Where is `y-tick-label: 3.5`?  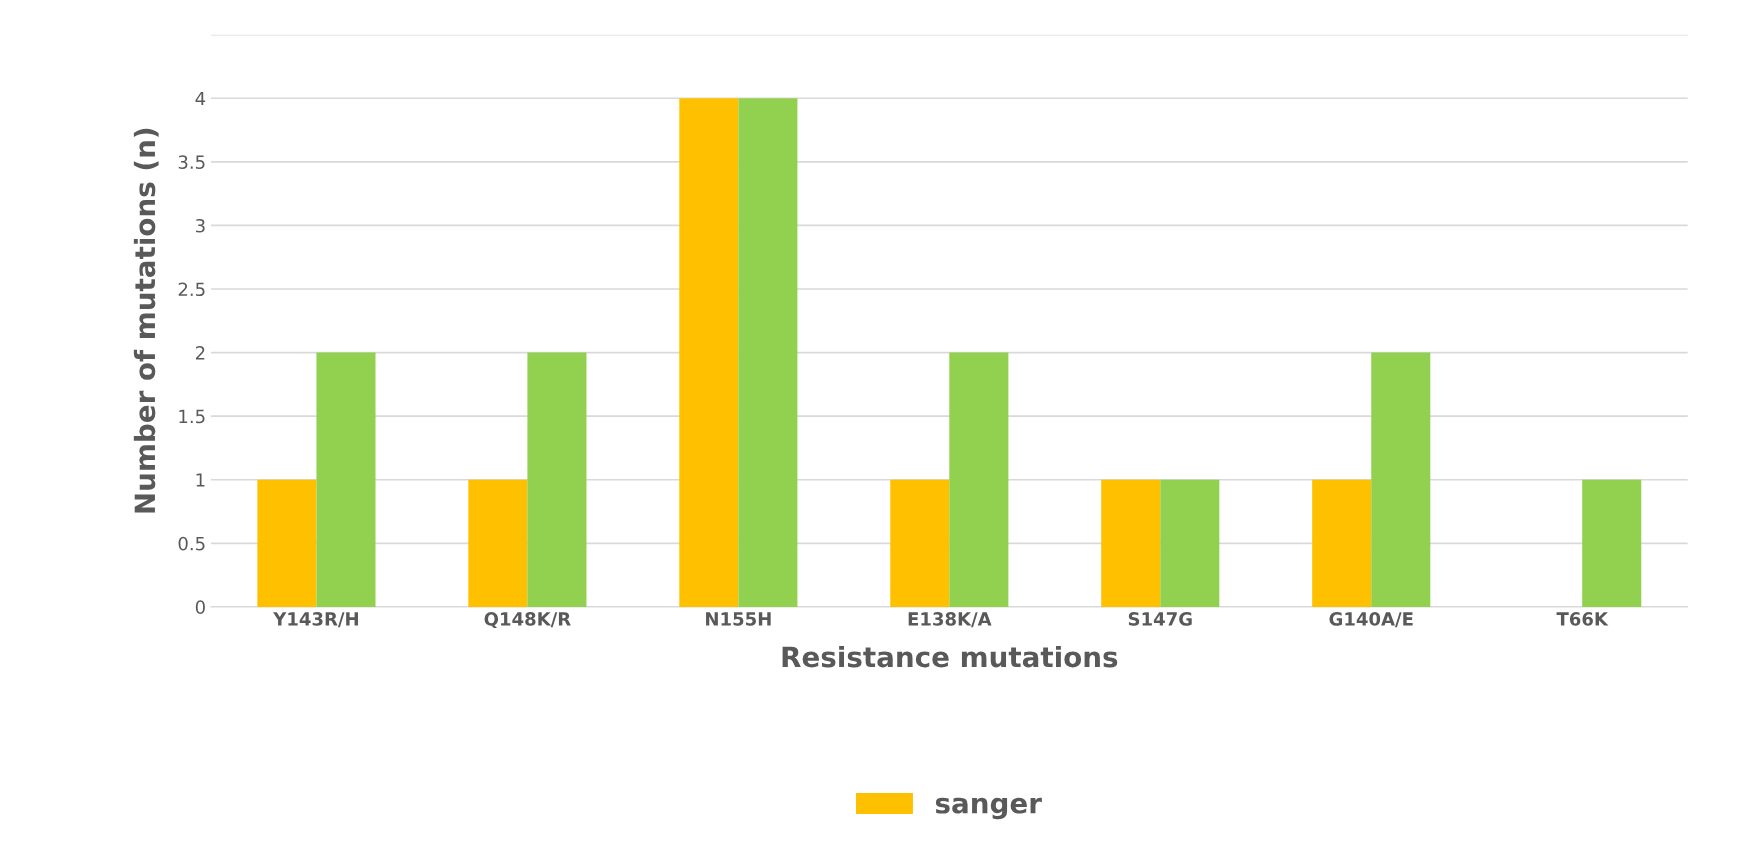 y-tick-label: 3.5 is located at coordinates (191, 162).